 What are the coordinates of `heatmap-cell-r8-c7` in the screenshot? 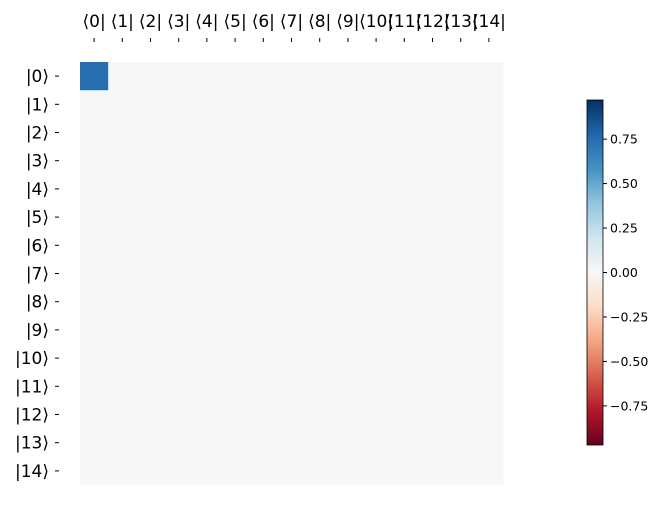 It's located at (291, 302).